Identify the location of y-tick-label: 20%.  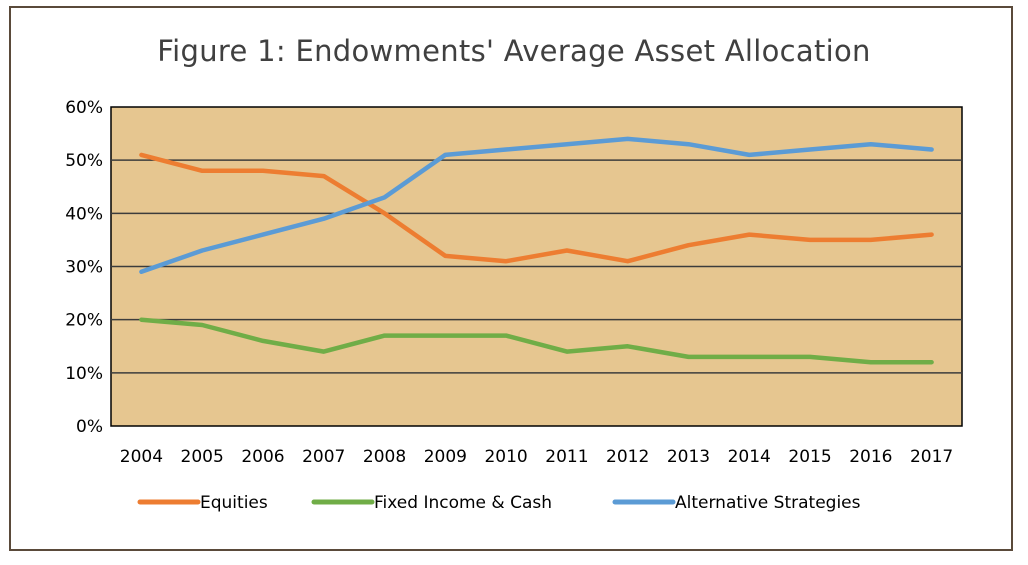
(84, 321).